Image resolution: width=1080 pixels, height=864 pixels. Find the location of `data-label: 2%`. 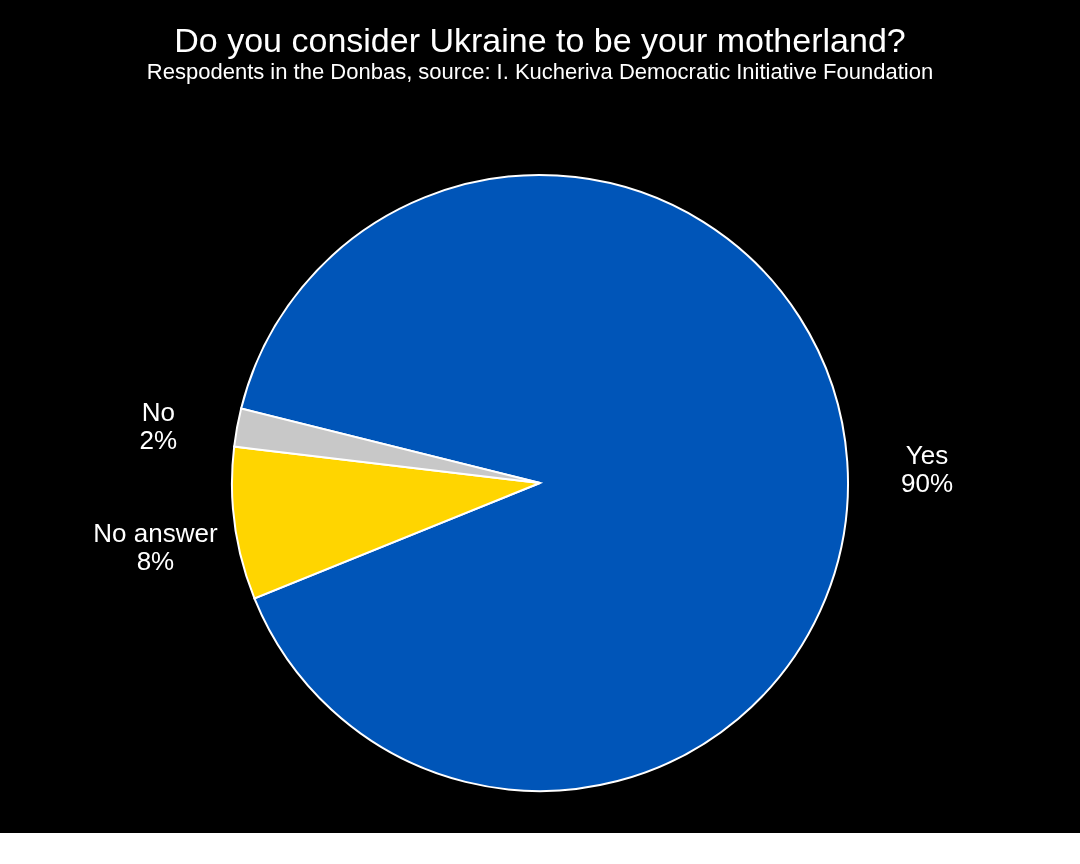

data-label: 2% is located at coordinates (158, 439).